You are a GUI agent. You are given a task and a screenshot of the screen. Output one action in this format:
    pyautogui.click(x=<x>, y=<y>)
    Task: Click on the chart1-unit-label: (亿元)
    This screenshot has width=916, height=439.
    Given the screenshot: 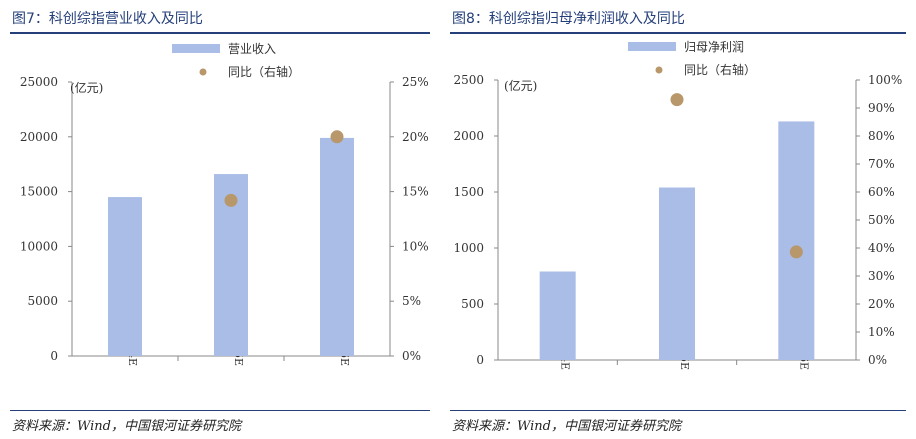 What is the action you would take?
    pyautogui.click(x=86, y=87)
    